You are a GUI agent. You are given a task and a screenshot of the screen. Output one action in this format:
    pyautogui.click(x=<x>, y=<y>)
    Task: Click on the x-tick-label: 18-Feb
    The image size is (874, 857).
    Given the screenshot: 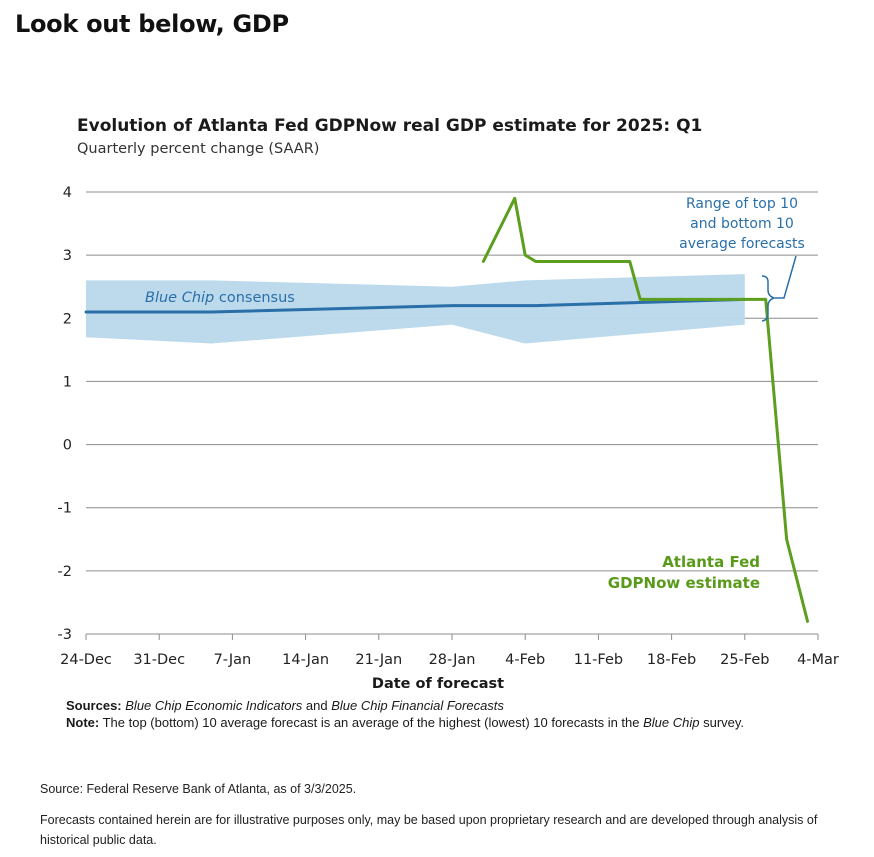 What is the action you would take?
    pyautogui.click(x=671, y=660)
    